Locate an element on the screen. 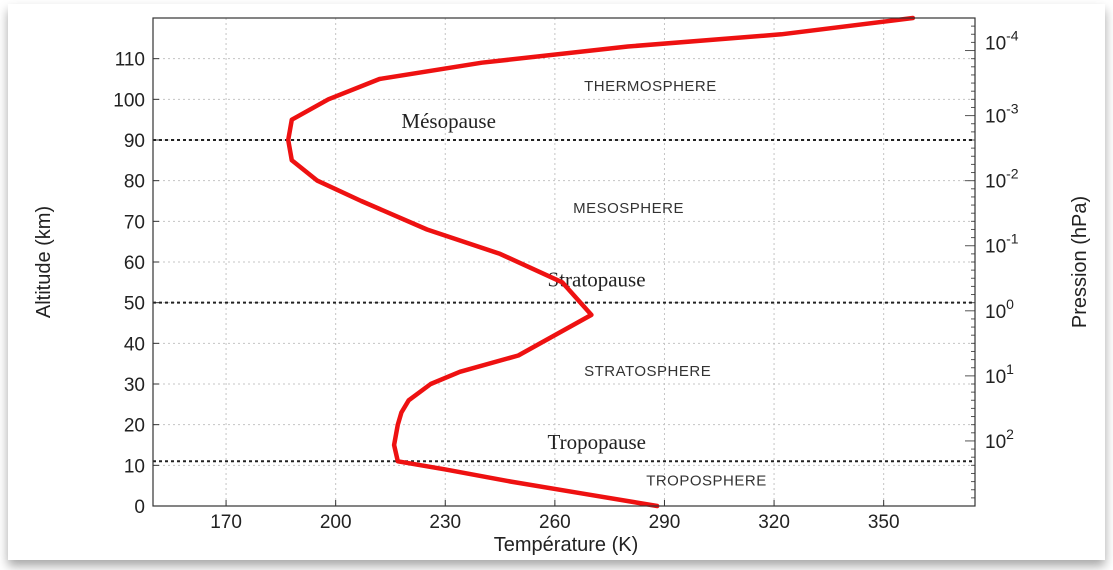 The width and height of the screenshot is (1113, 570). y-tick-label: 90 is located at coordinates (134, 141).